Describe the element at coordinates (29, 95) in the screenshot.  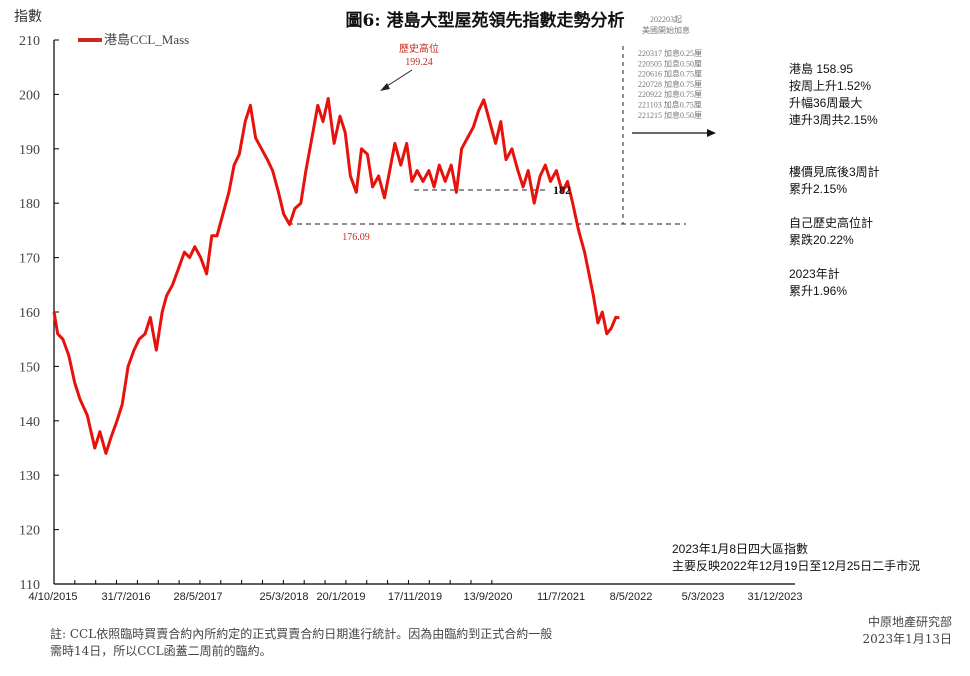
I see `y-tick-label: 200` at that location.